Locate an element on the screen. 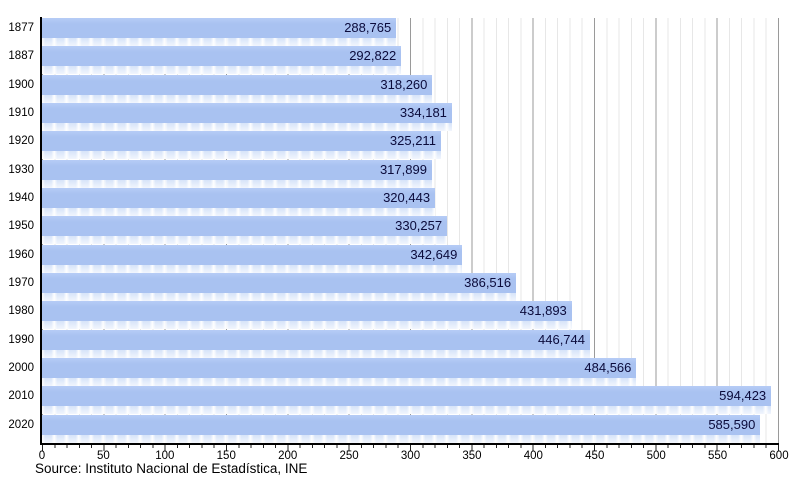  bar-row: 594,423 is located at coordinates (410, 400).